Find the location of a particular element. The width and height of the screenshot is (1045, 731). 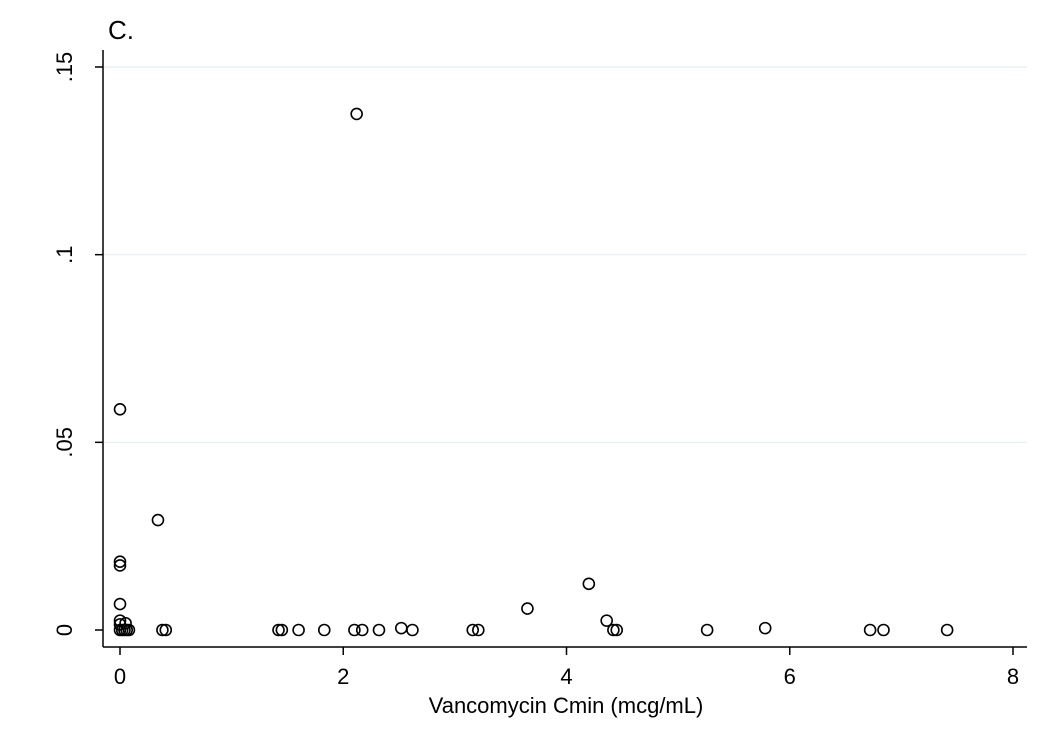

x-tick-label: 2 is located at coordinates (343, 676).